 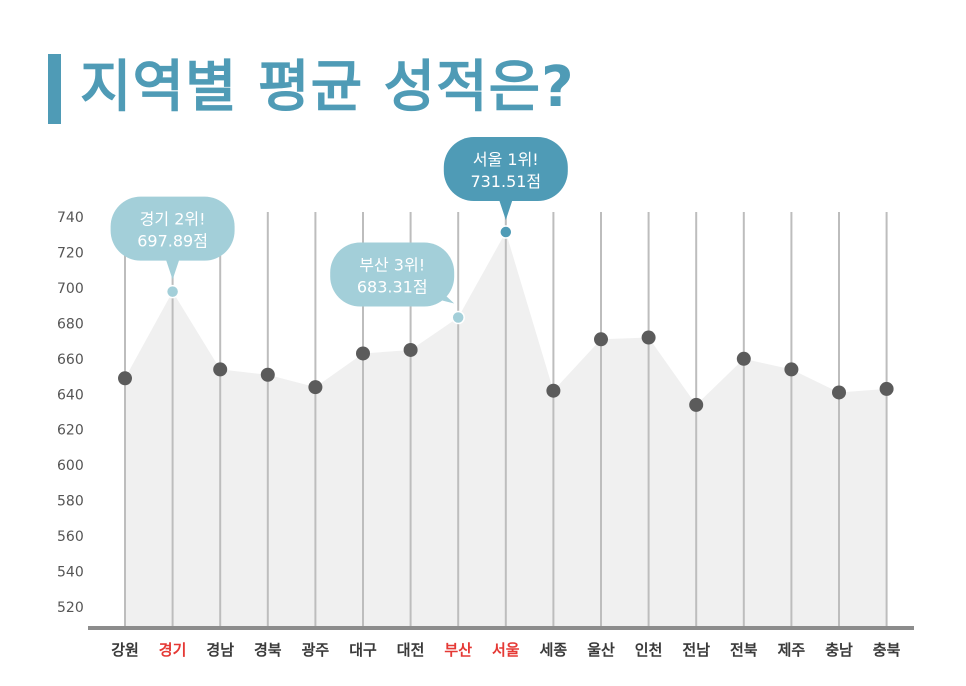 What do you see at coordinates (601, 339) in the screenshot?
I see `data-point-울산` at bounding box center [601, 339].